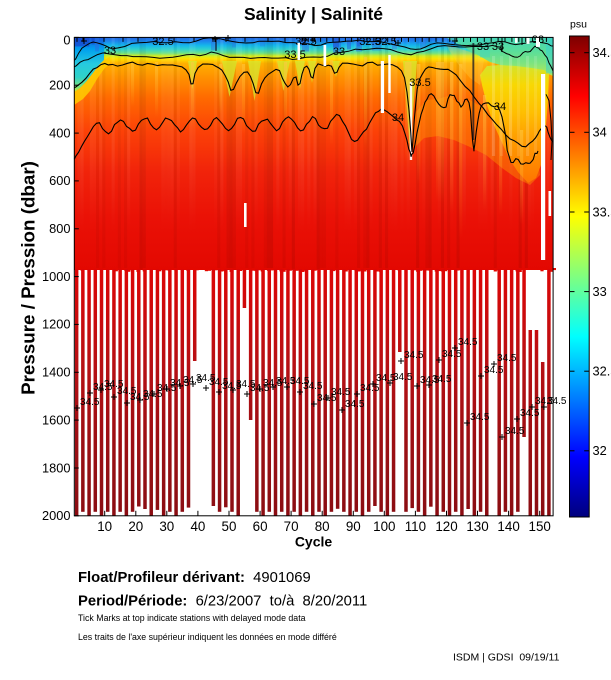 The image size is (611, 680). I want to click on svg-text: 140, so click(508, 526).